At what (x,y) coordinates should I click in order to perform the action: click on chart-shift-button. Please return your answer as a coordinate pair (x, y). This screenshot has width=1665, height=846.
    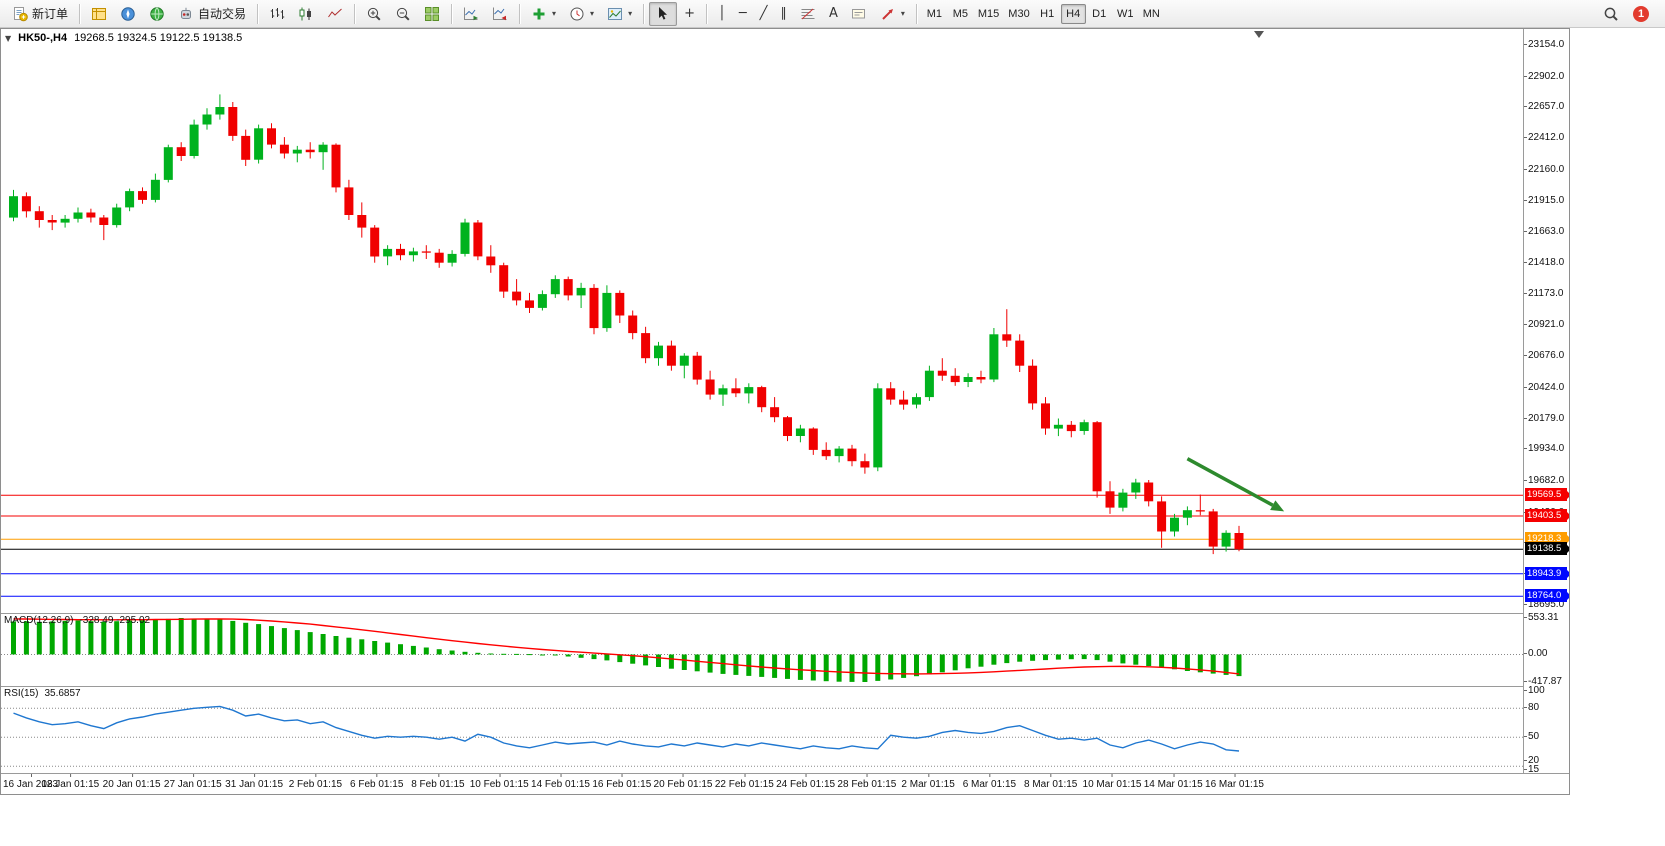
    Looking at the image, I should click on (500, 14).